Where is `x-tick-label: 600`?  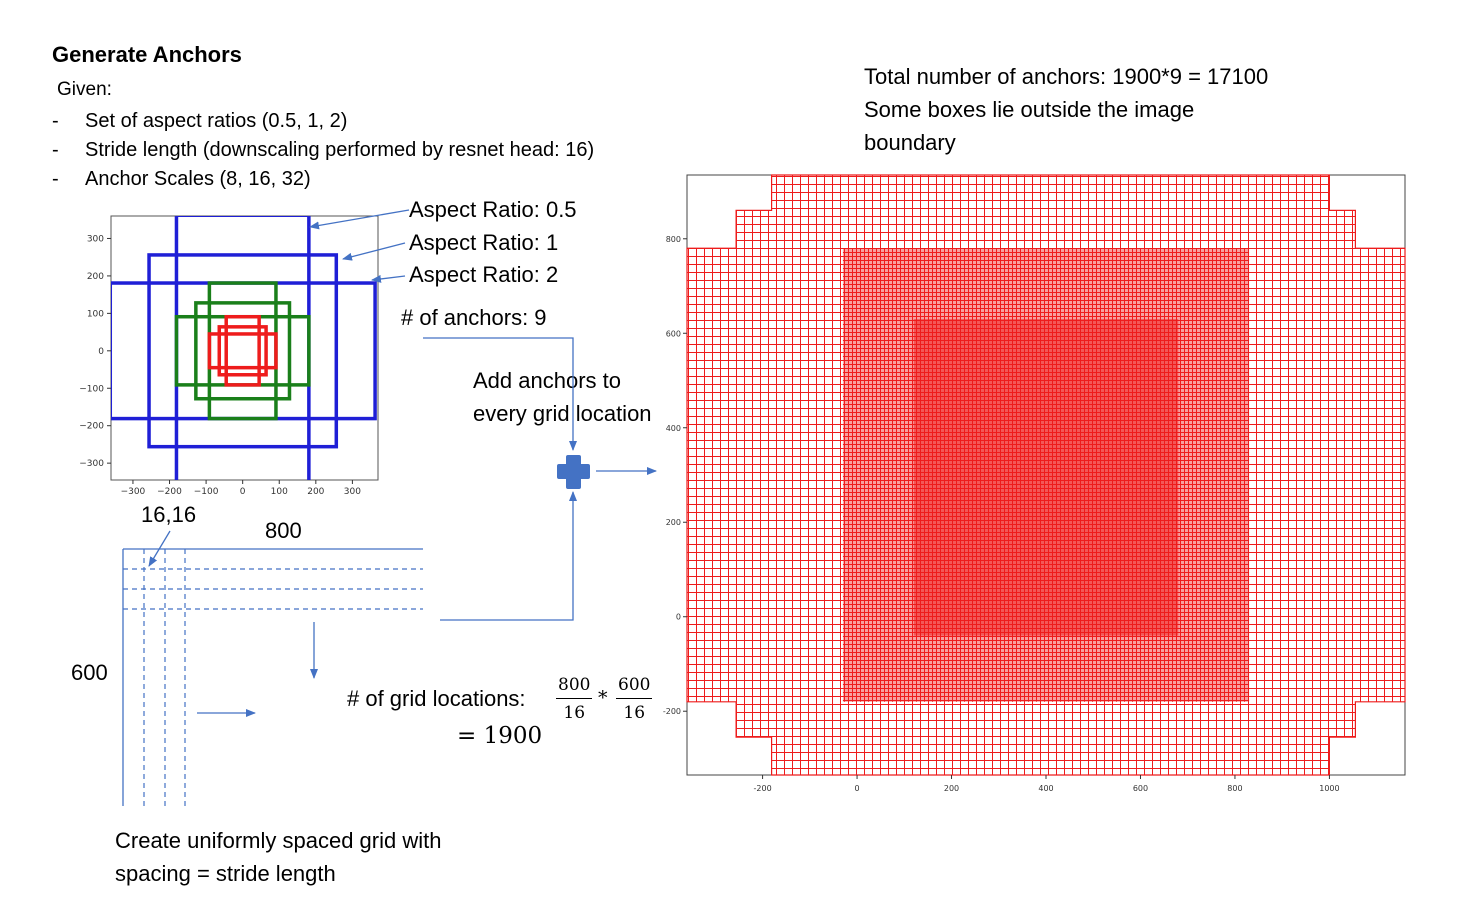 x-tick-label: 600 is located at coordinates (1140, 788).